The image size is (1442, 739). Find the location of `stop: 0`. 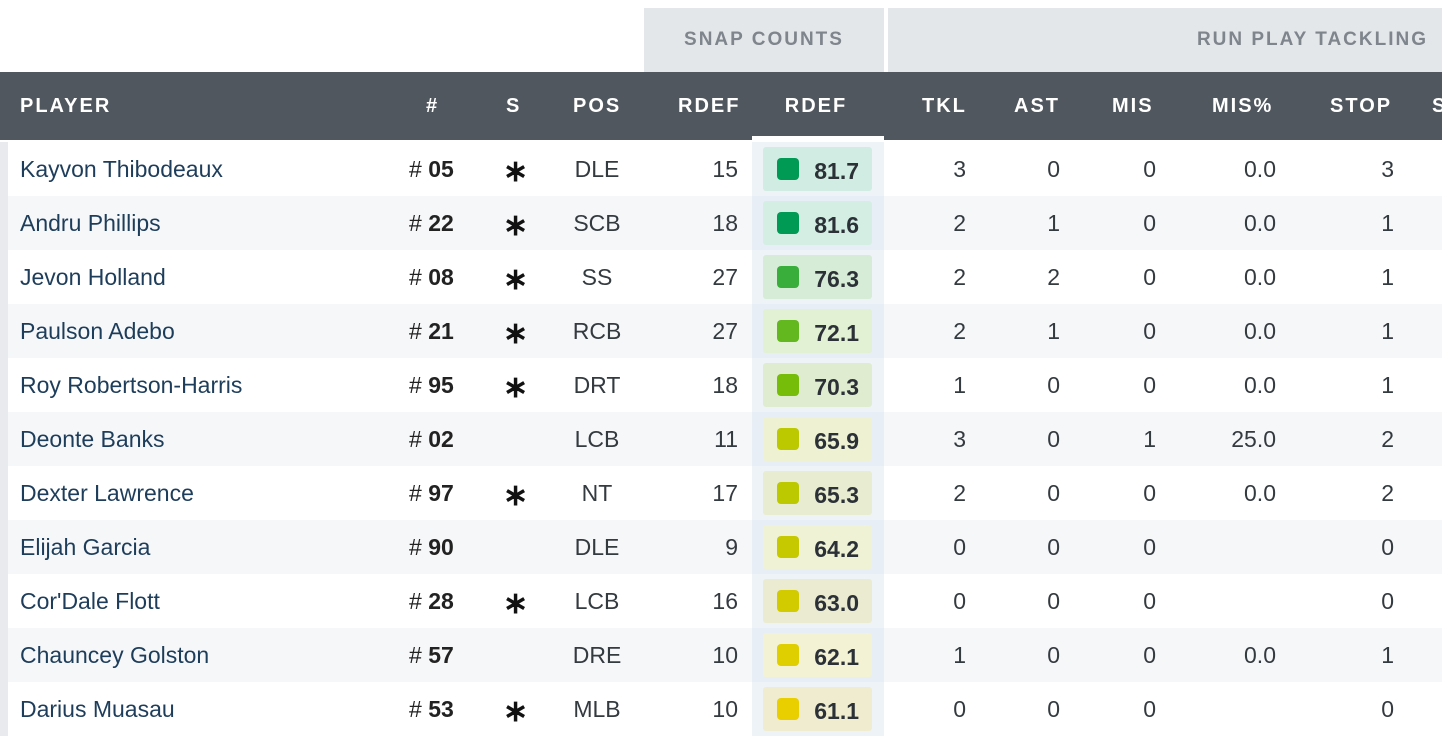

stop: 0 is located at coordinates (1387, 601).